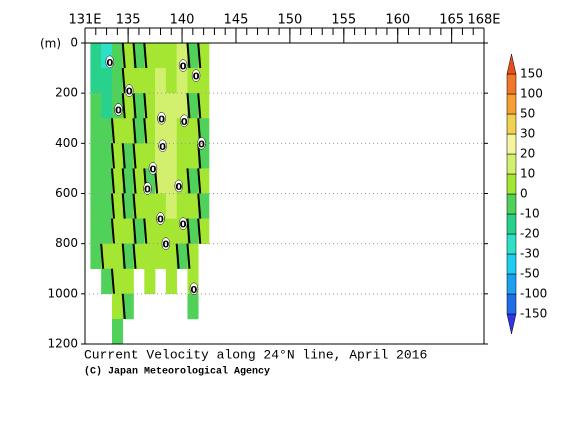  Describe the element at coordinates (527, 174) in the screenshot. I see `colorbar-label: 10` at that location.